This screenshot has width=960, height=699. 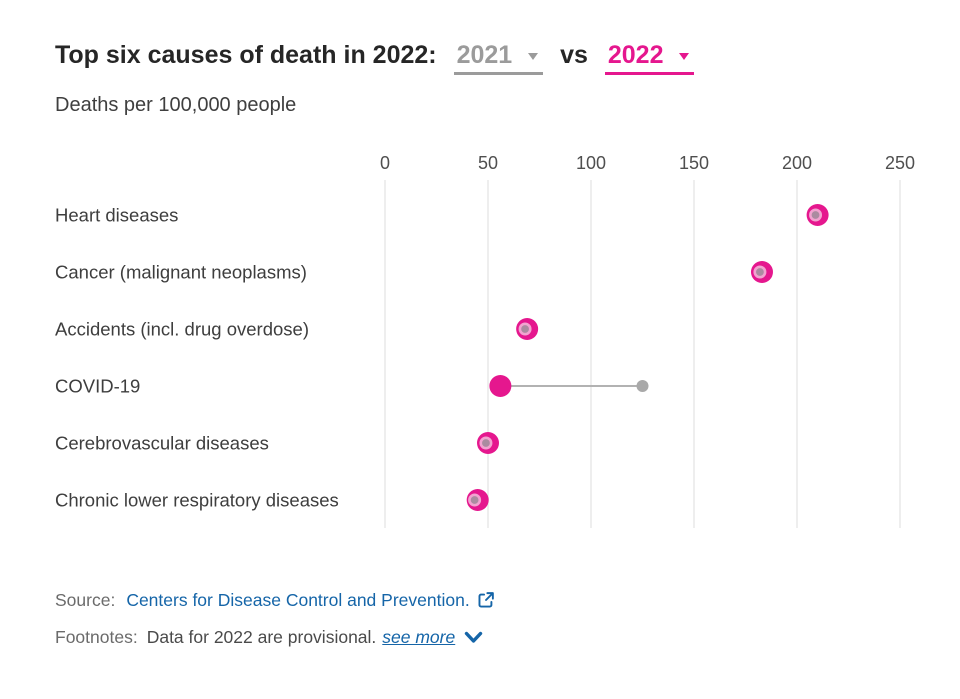 What do you see at coordinates (574, 55) in the screenshot?
I see `vs-label: vs` at bounding box center [574, 55].